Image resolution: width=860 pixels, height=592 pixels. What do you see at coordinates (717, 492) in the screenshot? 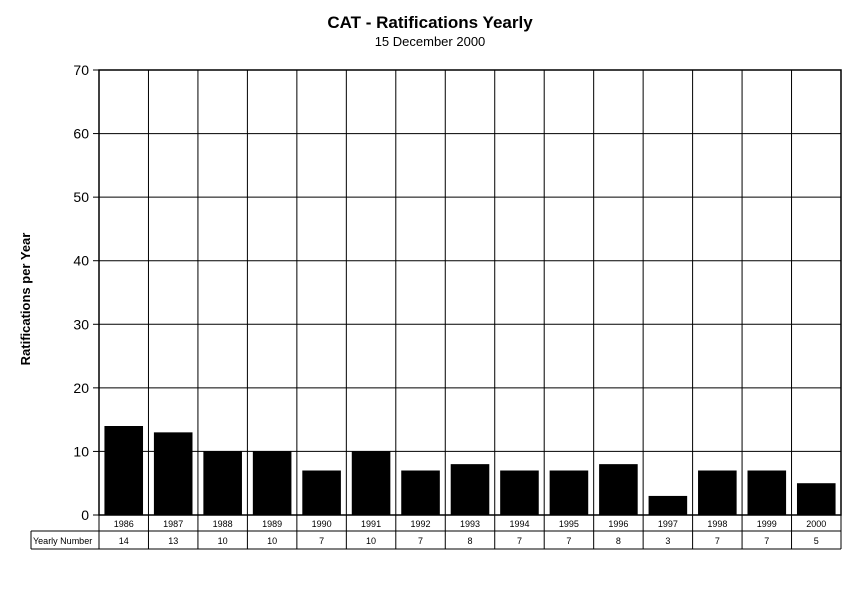
I see `bar-1998` at bounding box center [717, 492].